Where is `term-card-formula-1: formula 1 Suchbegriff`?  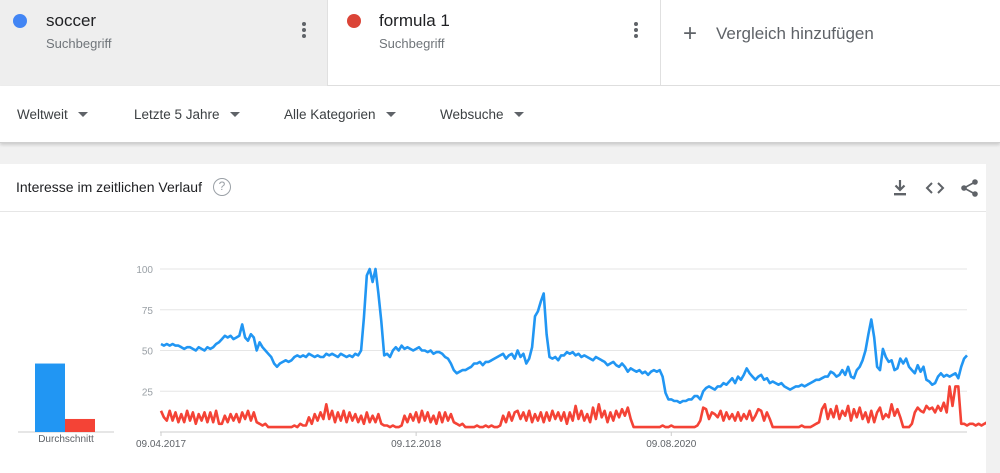
term-card-formula-1: formula 1 Suchbegriff is located at coordinates (494, 43).